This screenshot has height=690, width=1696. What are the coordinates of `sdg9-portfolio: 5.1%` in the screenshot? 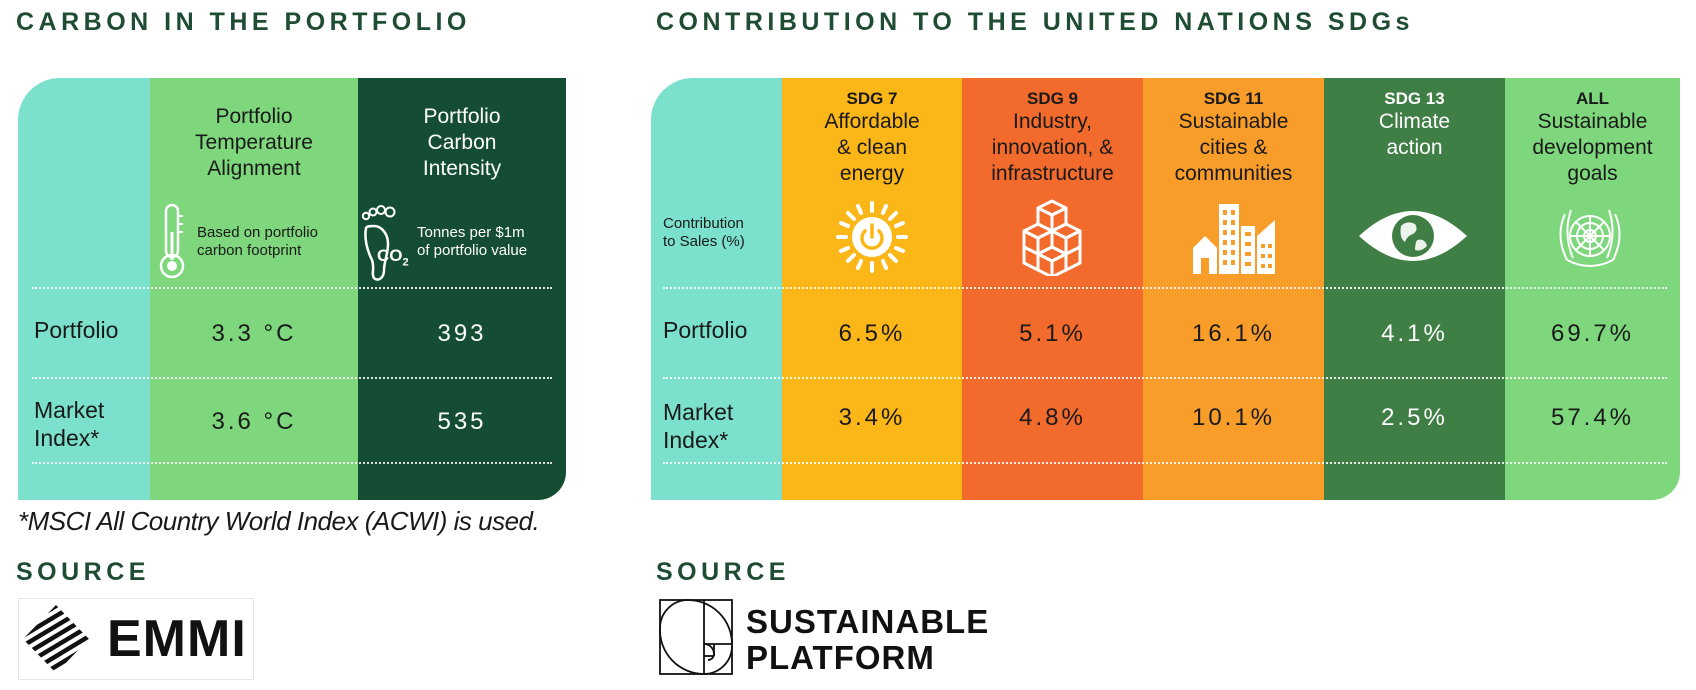 It's located at (1052, 333).